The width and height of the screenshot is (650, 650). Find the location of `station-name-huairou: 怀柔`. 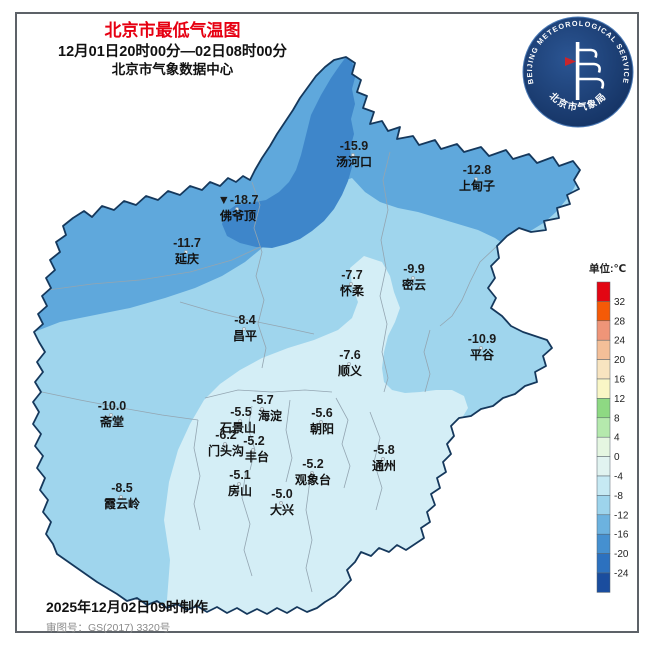

station-name-huairou: 怀柔 is located at coordinates (352, 290).